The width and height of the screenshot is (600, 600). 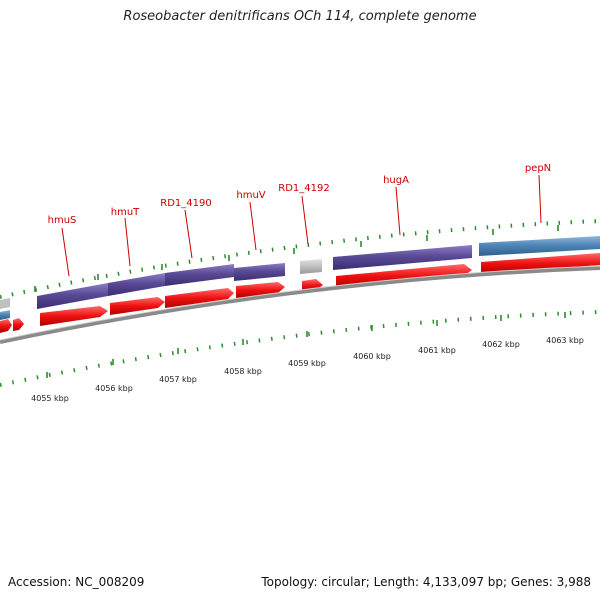 What do you see at coordinates (437, 350) in the screenshot?
I see `scale-label-4061: 4061 kbp` at bounding box center [437, 350].